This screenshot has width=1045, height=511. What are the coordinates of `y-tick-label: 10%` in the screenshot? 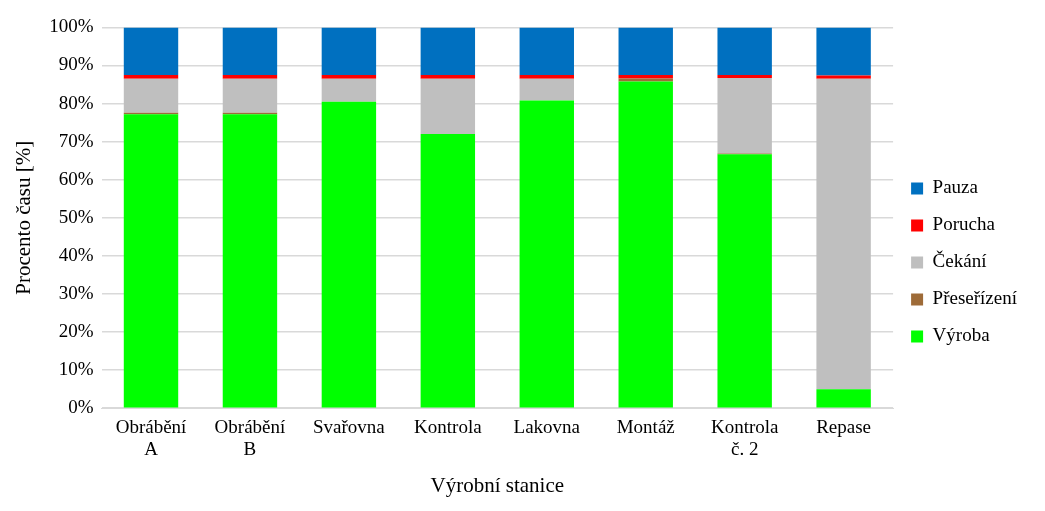 It's located at (76, 369).